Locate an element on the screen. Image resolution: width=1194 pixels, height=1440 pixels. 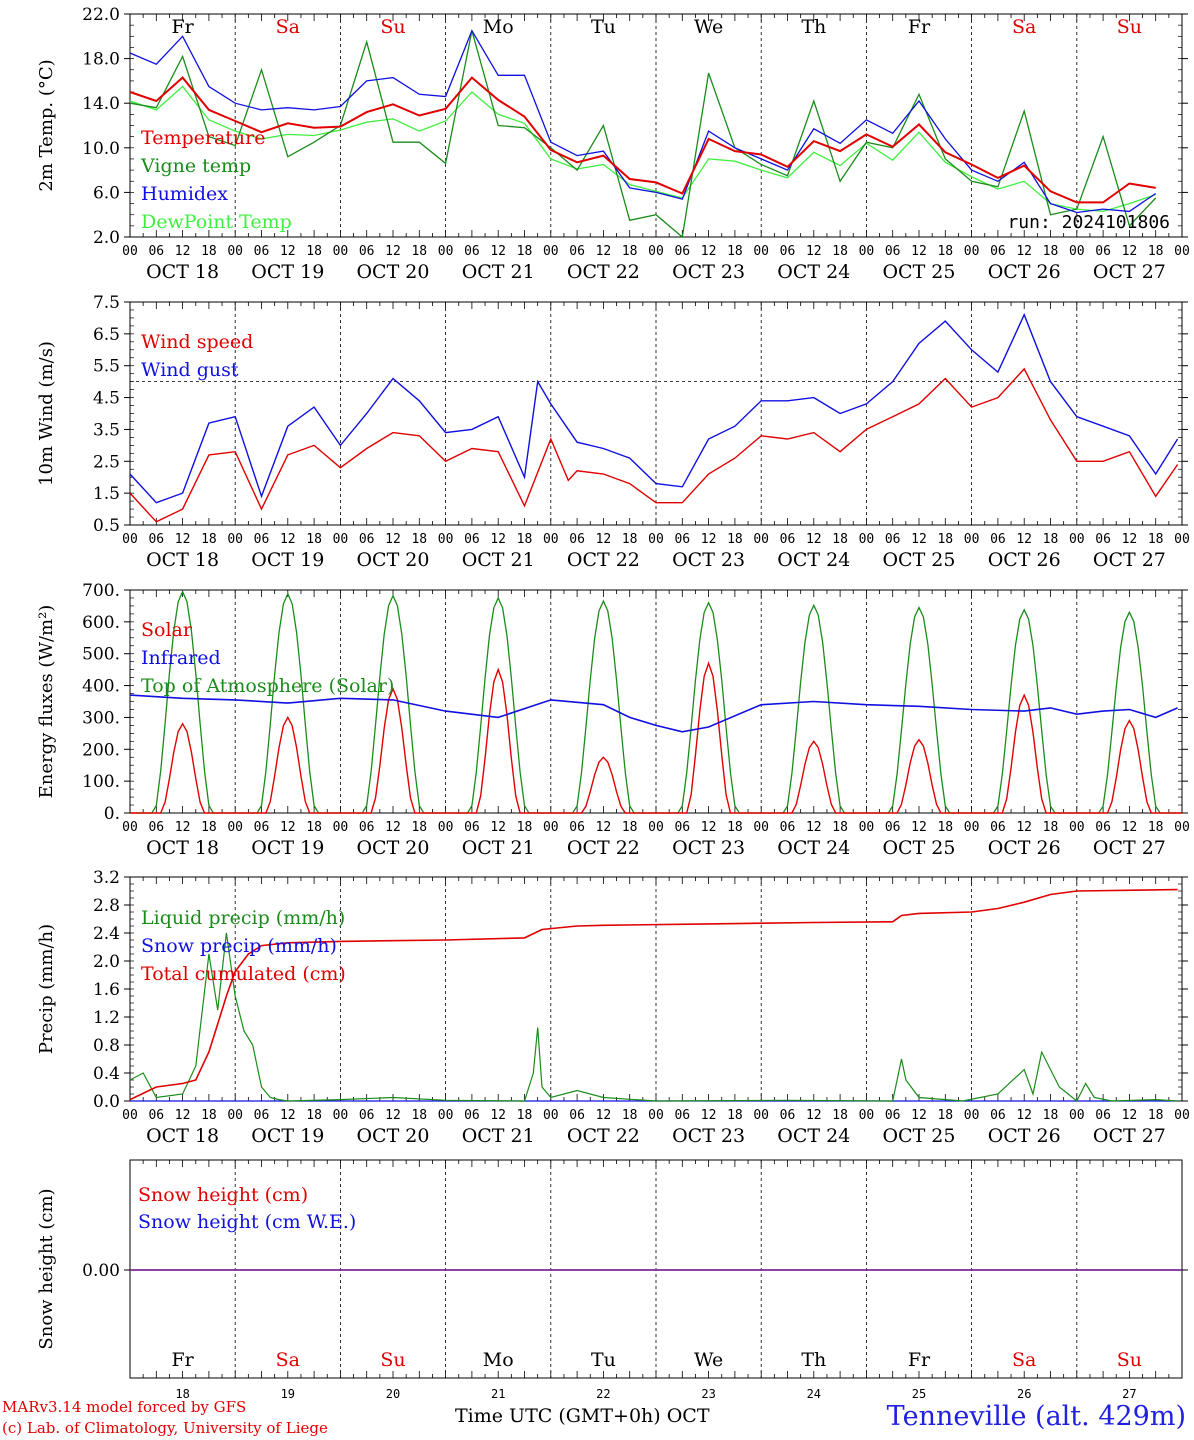
flux-panel-date-label: OCT 23 is located at coordinates (708, 848).